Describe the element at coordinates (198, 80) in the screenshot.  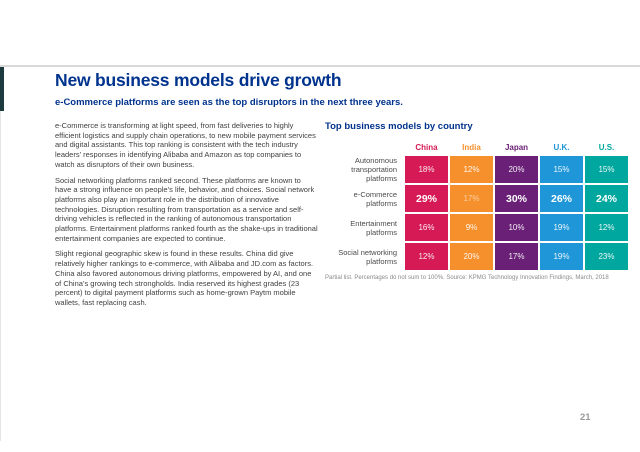
I see `page-title: New business models drive growth` at that location.